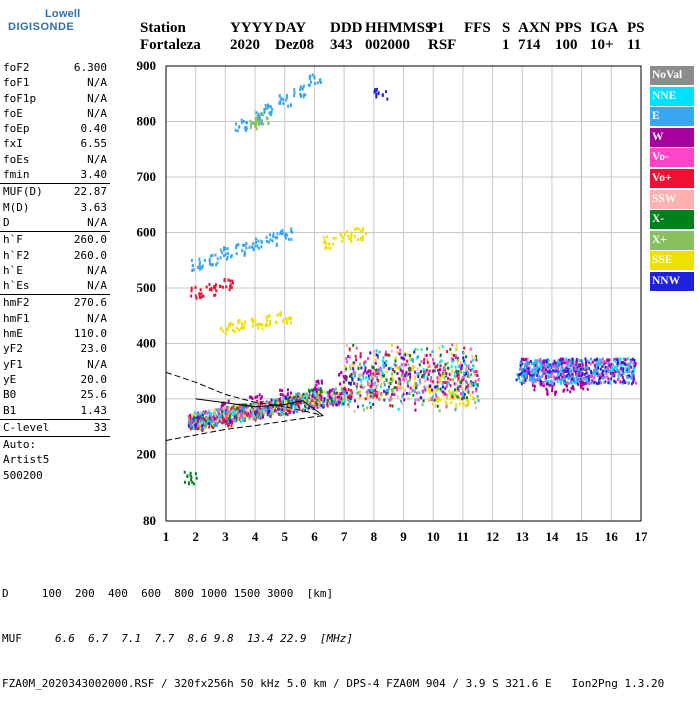 The width and height of the screenshot is (700, 706). I want to click on param-note: Artist5, so click(26, 460).